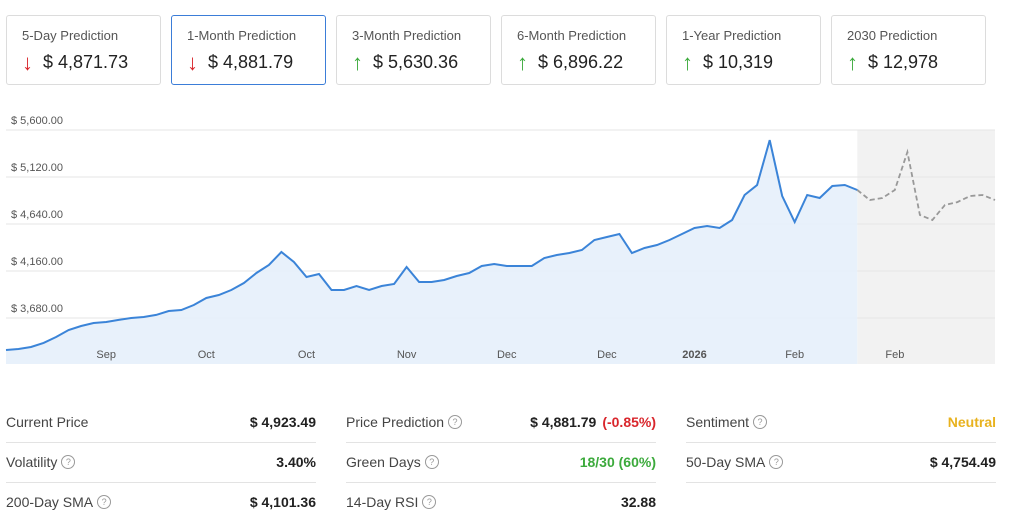  Describe the element at coordinates (407, 35) in the screenshot. I see `card-title: 3-Month Prediction` at that location.